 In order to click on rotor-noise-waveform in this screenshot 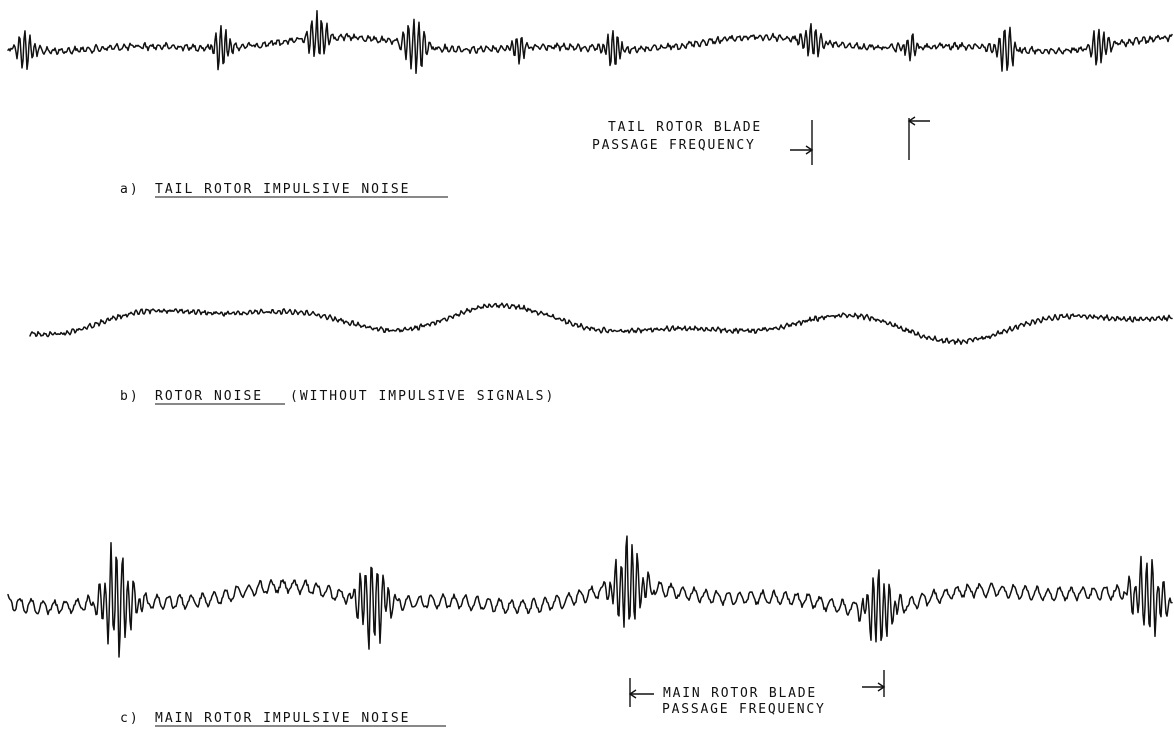, I will do `click(601, 324)`.